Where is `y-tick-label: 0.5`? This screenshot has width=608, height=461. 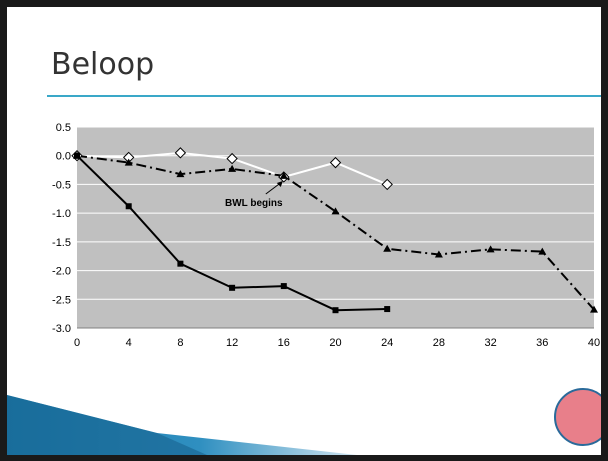 y-tick-label: 0.5 is located at coordinates (63, 128).